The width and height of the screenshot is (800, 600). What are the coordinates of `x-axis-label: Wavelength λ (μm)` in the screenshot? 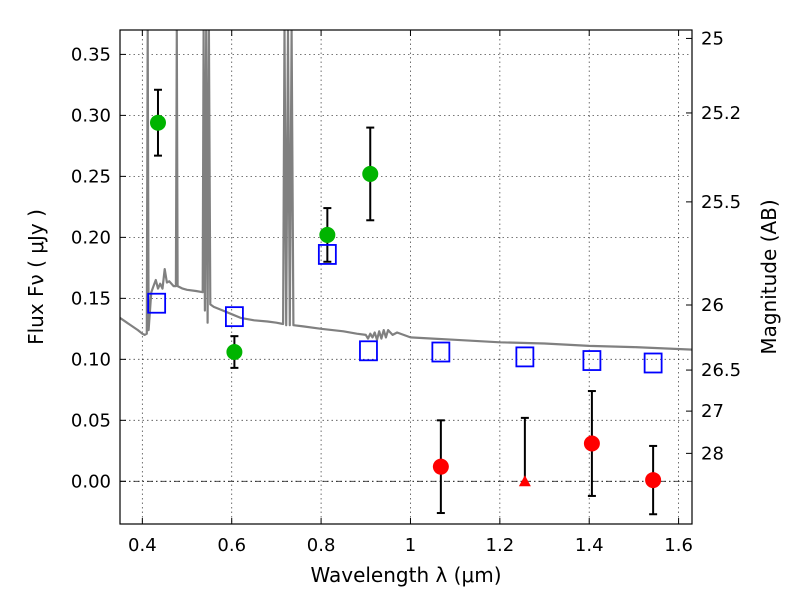 It's located at (405, 575).